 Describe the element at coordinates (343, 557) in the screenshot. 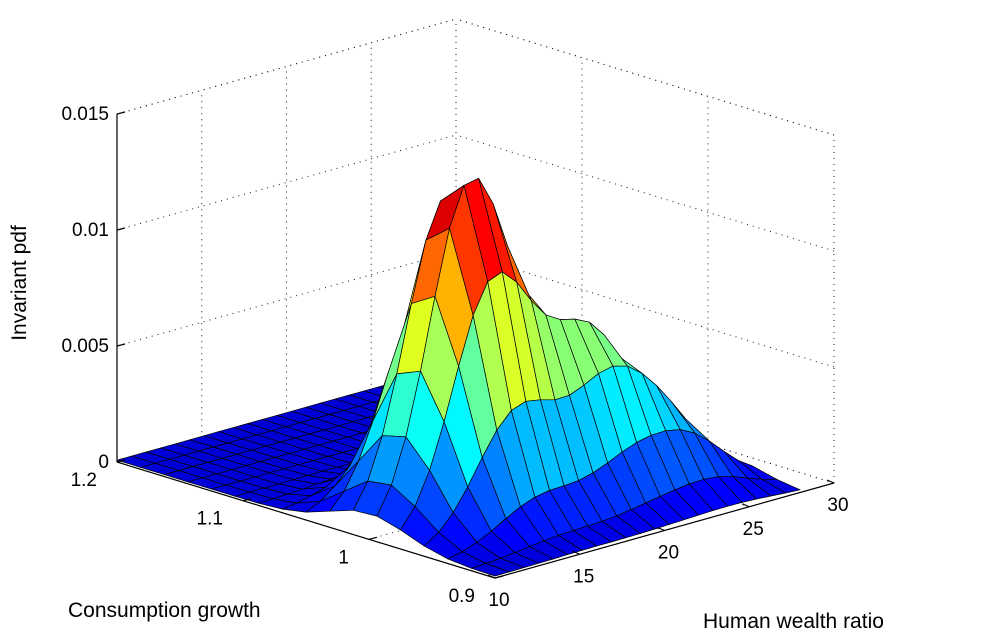

I see `y-tick-label: 1` at that location.